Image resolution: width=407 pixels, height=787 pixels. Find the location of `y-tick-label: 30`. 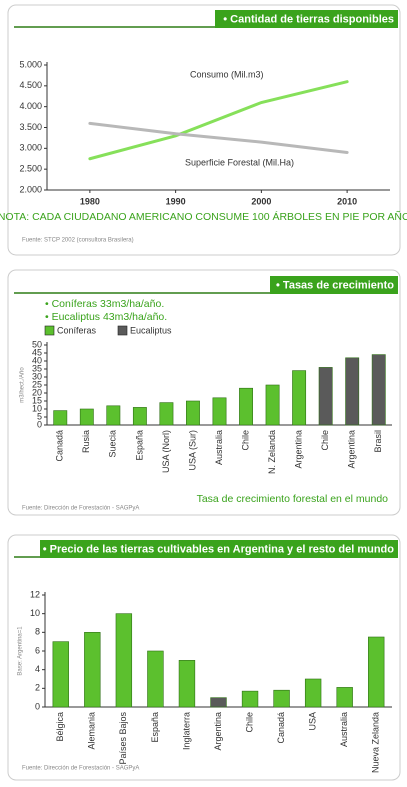

y-tick-label: 30 is located at coordinates (37, 376).